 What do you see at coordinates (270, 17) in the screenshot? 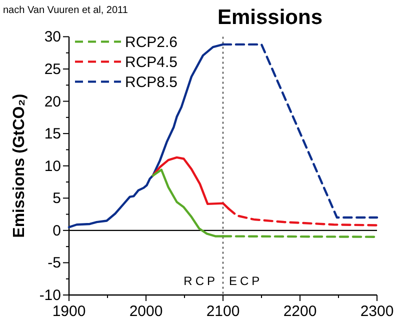
I see `chart-title: Emissions` at bounding box center [270, 17].